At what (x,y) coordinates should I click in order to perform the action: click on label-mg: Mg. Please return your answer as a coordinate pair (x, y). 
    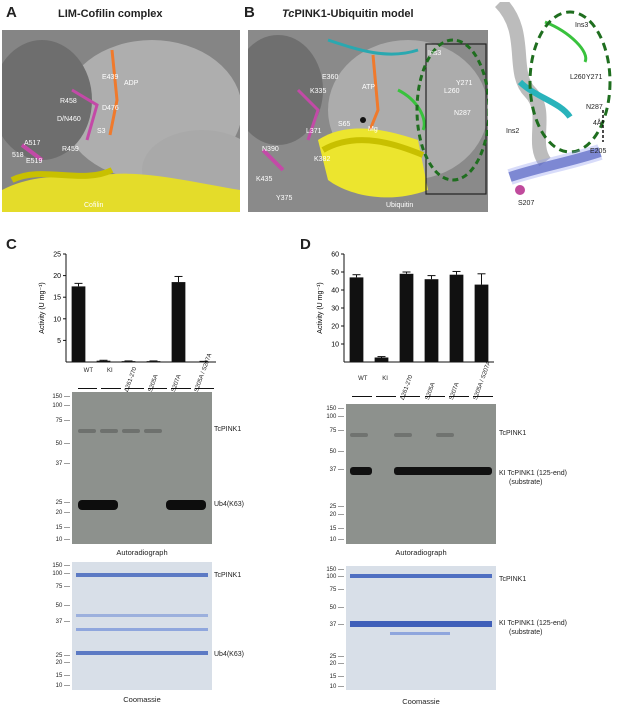
    Looking at the image, I should click on (373, 129).